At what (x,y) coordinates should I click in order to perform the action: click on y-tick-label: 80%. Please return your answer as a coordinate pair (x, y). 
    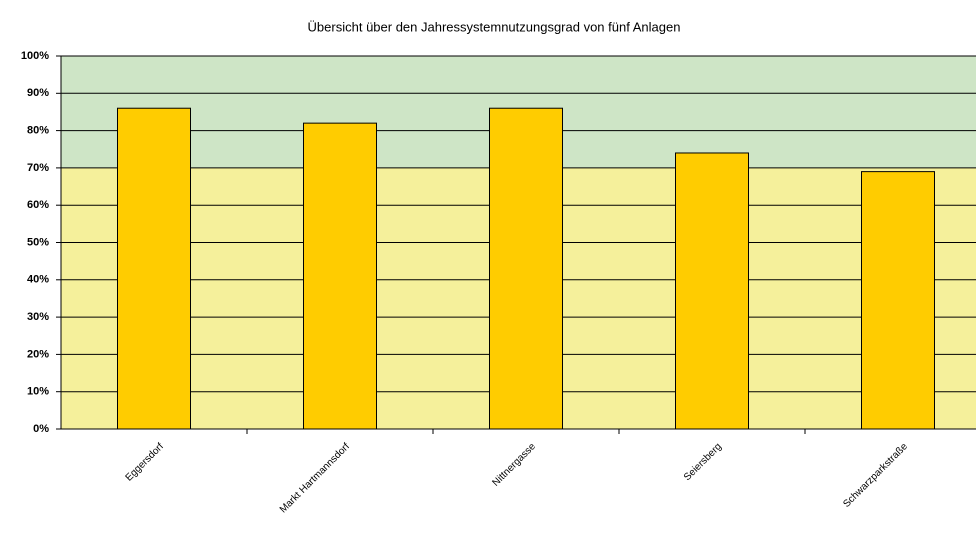
    Looking at the image, I should click on (38, 131).